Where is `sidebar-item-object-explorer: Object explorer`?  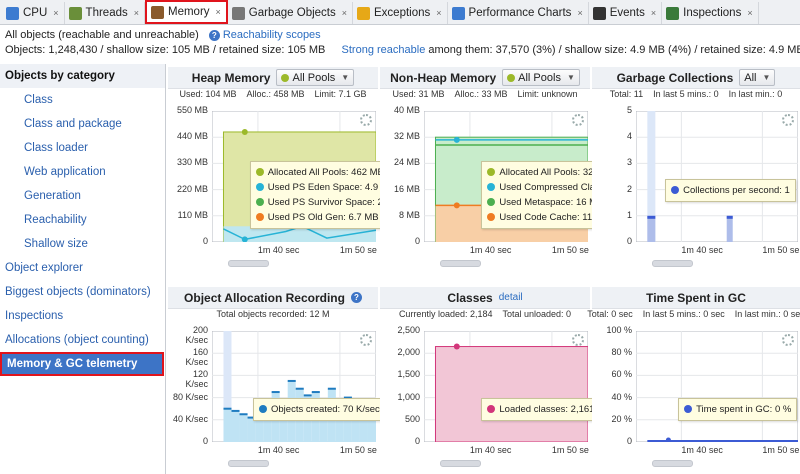
sidebar-item-object-explorer: Object explorer is located at coordinates (44, 268).